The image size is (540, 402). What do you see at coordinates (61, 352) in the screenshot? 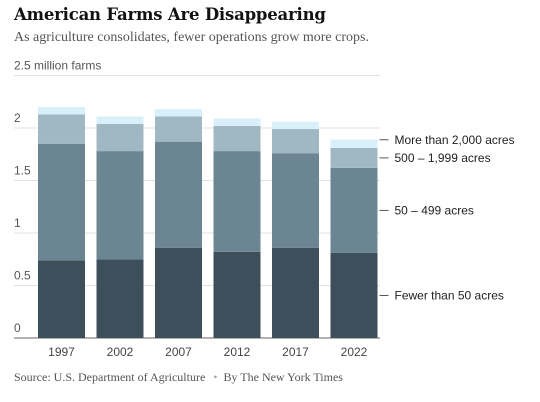
I see `x-tick-label: 1997` at bounding box center [61, 352].